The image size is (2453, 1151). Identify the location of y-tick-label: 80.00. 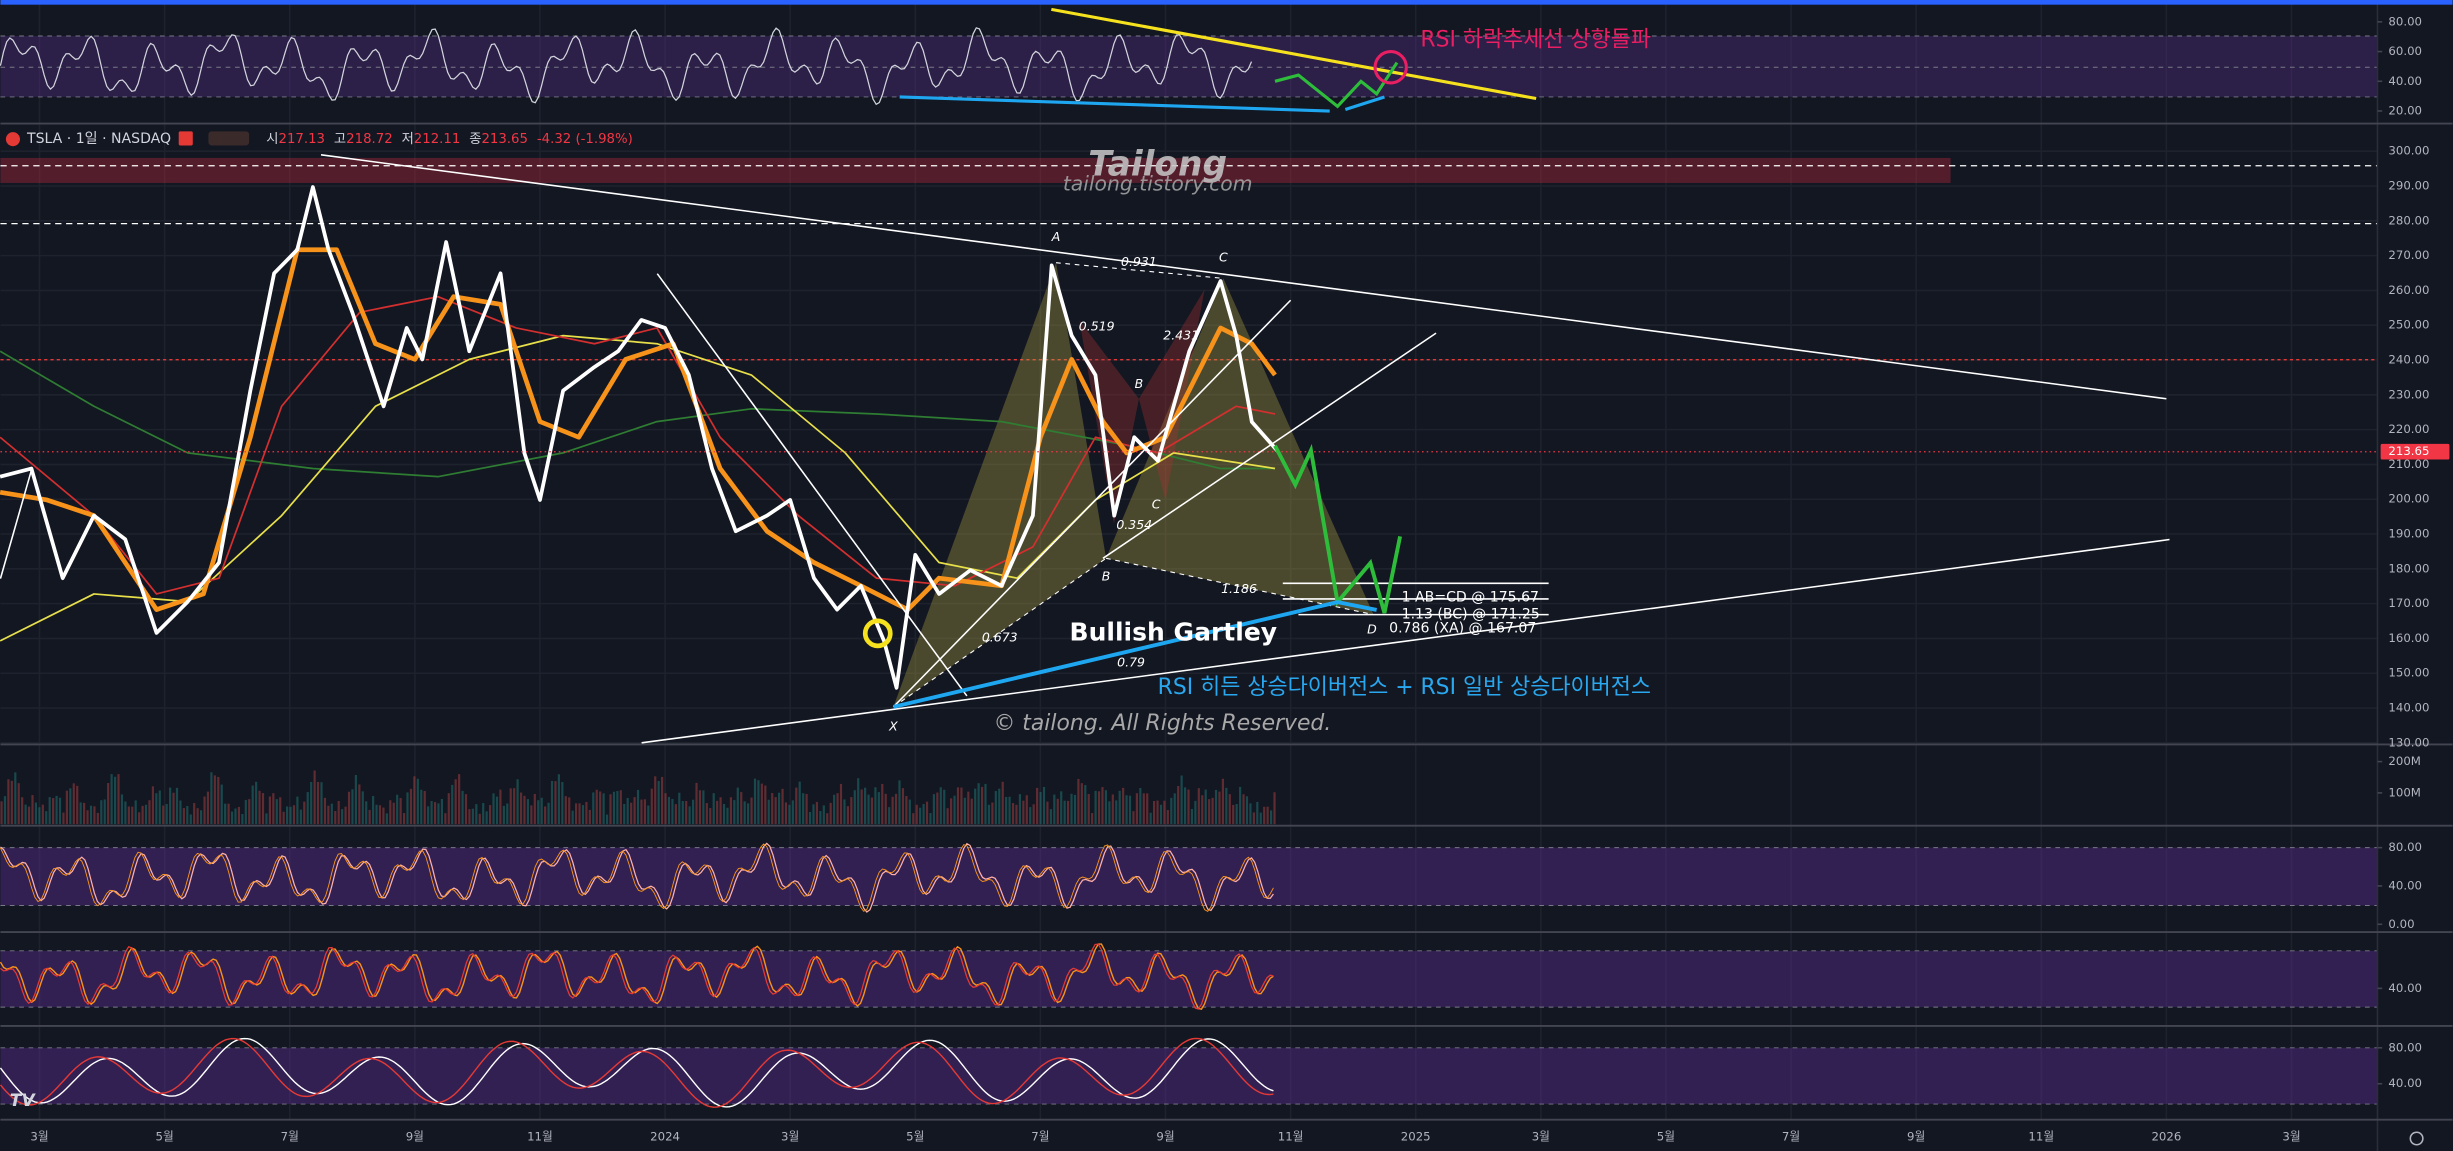
(2405, 847).